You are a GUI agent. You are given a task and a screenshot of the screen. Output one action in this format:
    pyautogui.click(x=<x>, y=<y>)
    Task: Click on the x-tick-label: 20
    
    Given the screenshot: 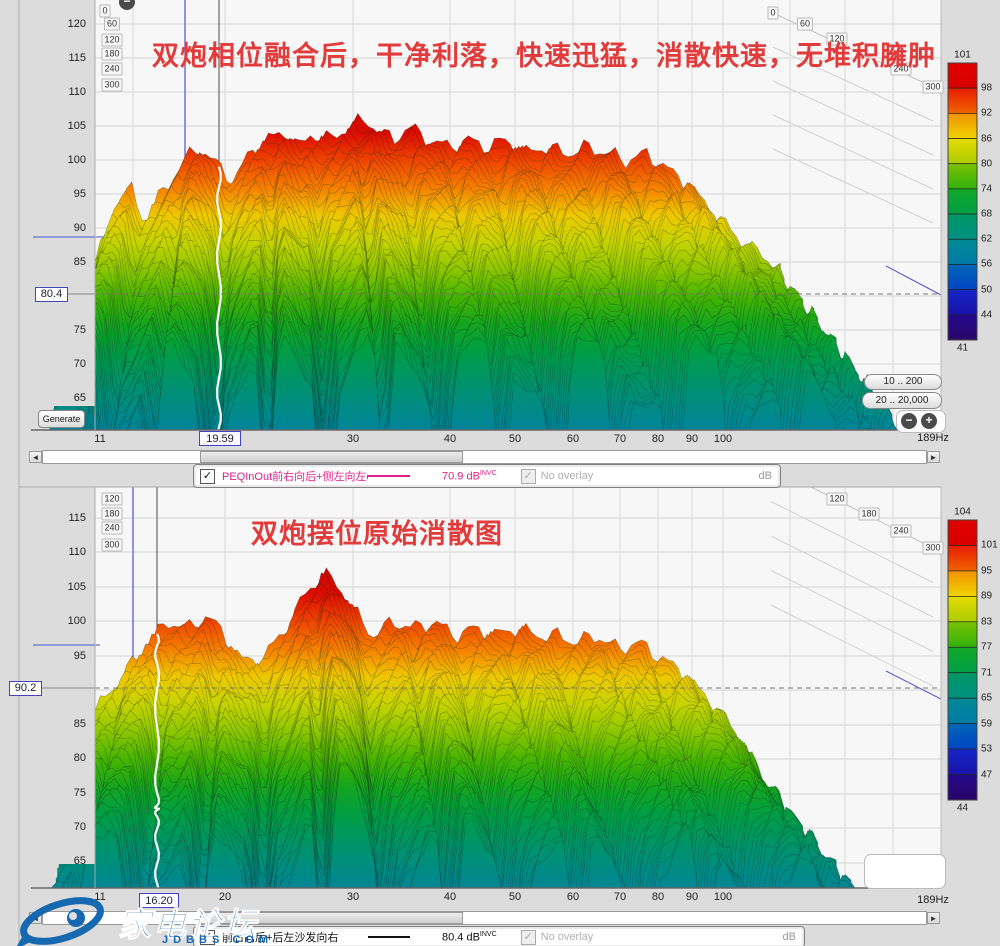 What is the action you would take?
    pyautogui.click(x=225, y=897)
    